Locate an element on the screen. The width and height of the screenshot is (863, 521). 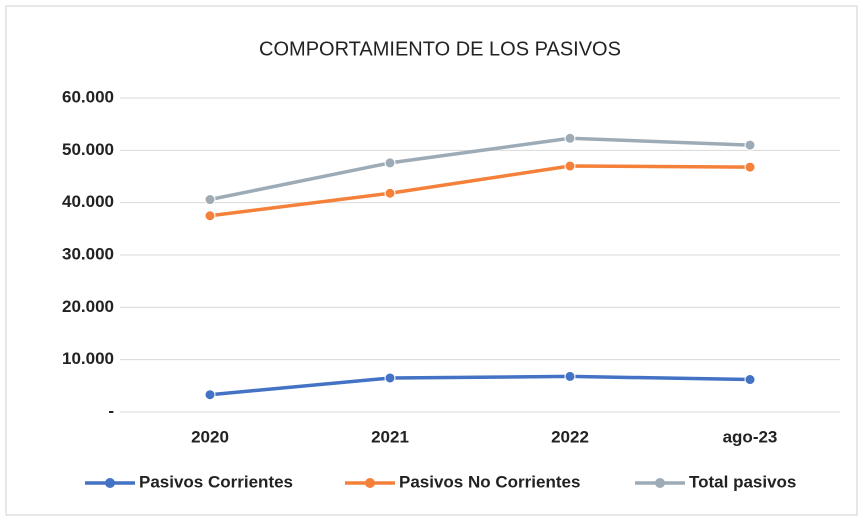
x-tick-label: 2022 is located at coordinates (570, 436).